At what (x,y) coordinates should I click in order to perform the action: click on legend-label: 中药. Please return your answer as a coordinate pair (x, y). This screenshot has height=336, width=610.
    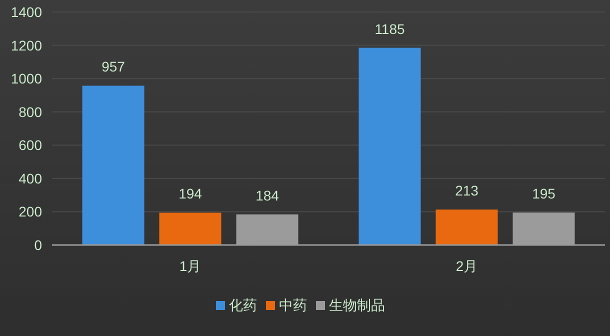
    Looking at the image, I should click on (293, 305).